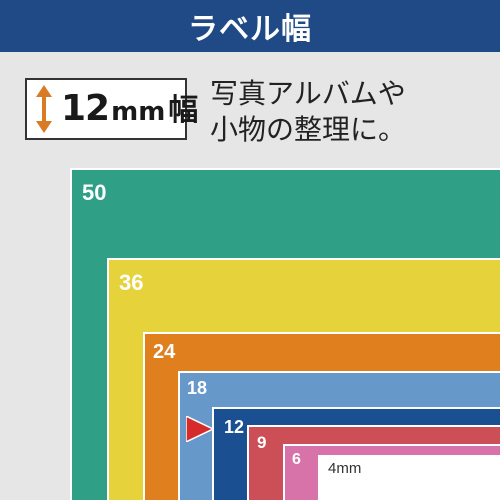  I want to click on tape-label-50: 50, so click(94, 192).